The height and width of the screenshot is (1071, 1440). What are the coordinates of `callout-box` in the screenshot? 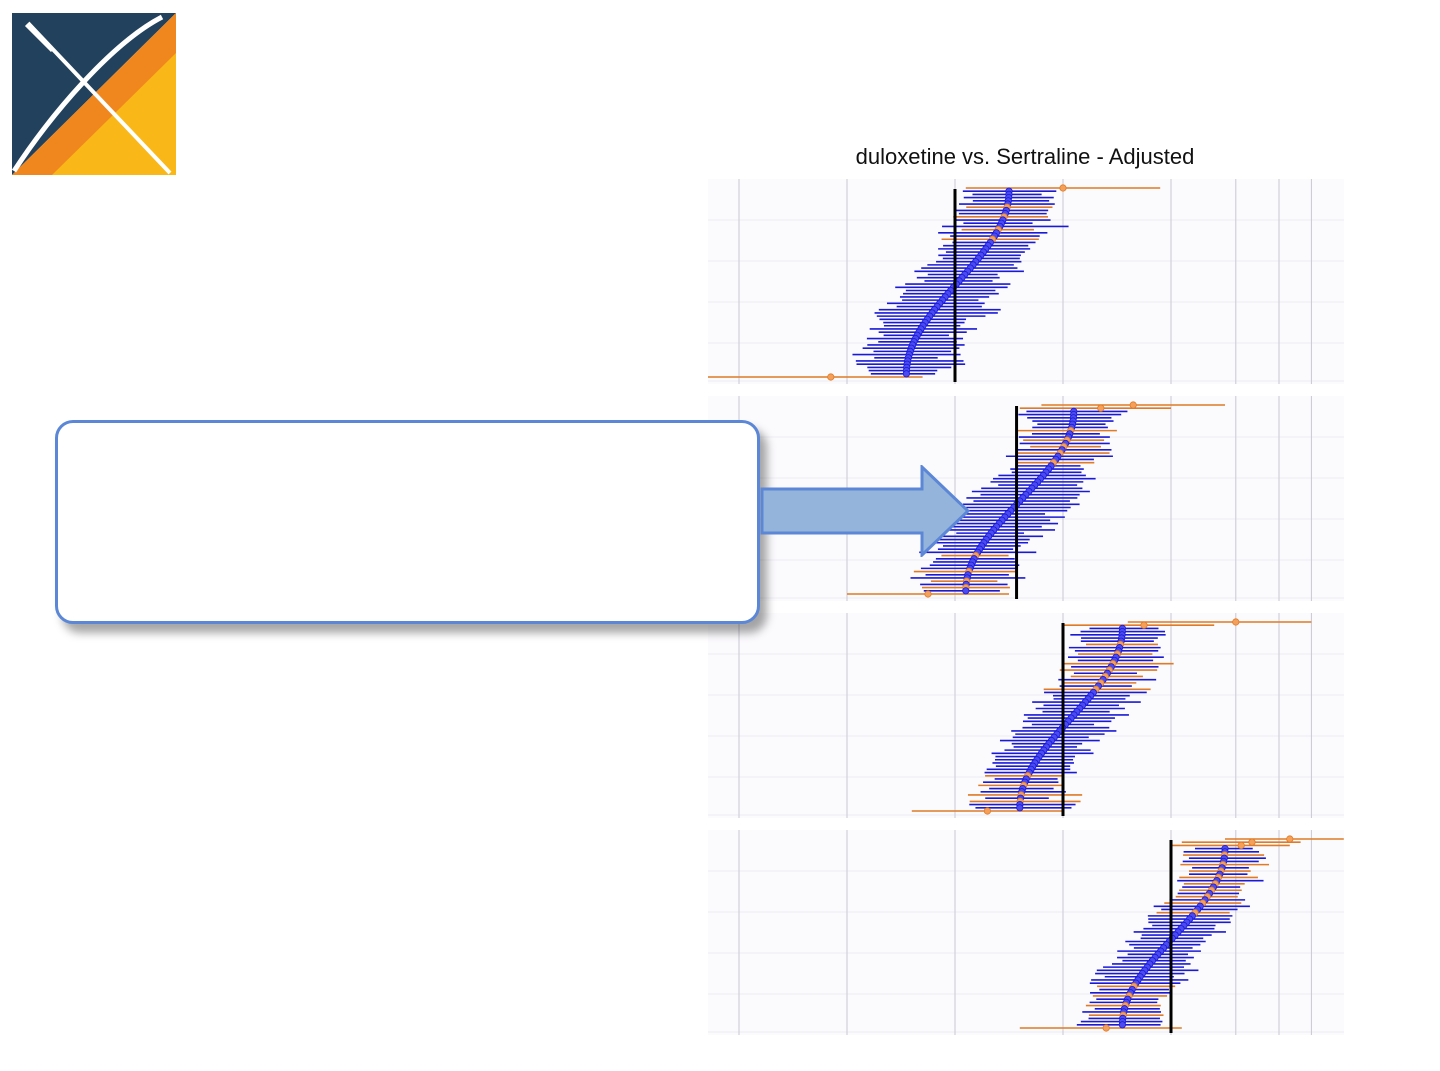 It's located at (407, 522).